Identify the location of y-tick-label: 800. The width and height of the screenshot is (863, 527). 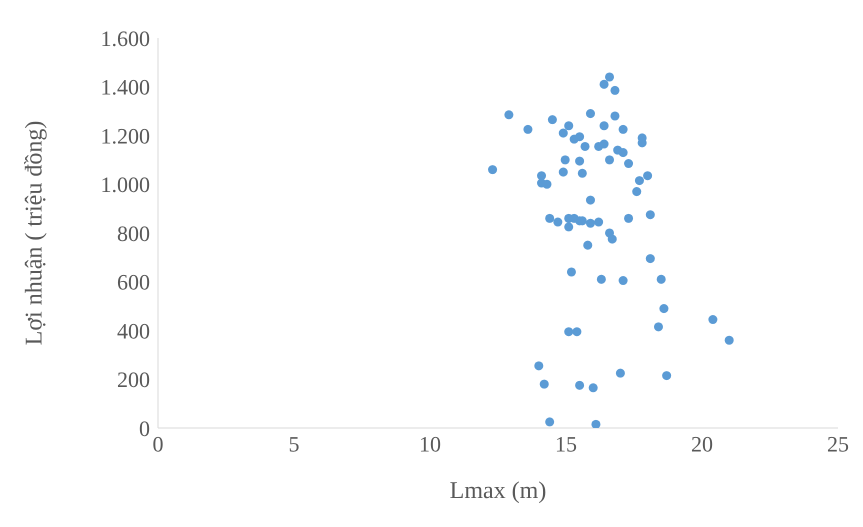
(133, 233).